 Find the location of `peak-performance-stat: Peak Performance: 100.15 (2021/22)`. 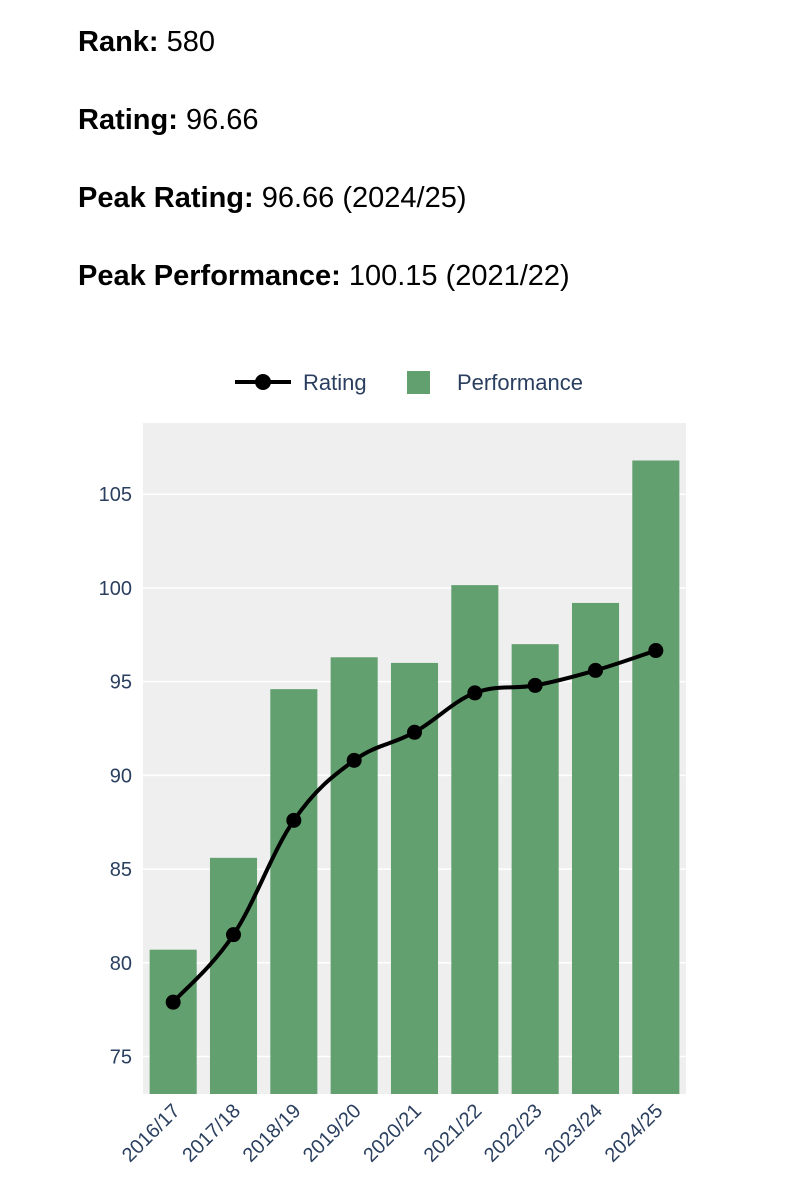

peak-performance-stat: Peak Performance: 100.15 (2021/22) is located at coordinates (324, 276).